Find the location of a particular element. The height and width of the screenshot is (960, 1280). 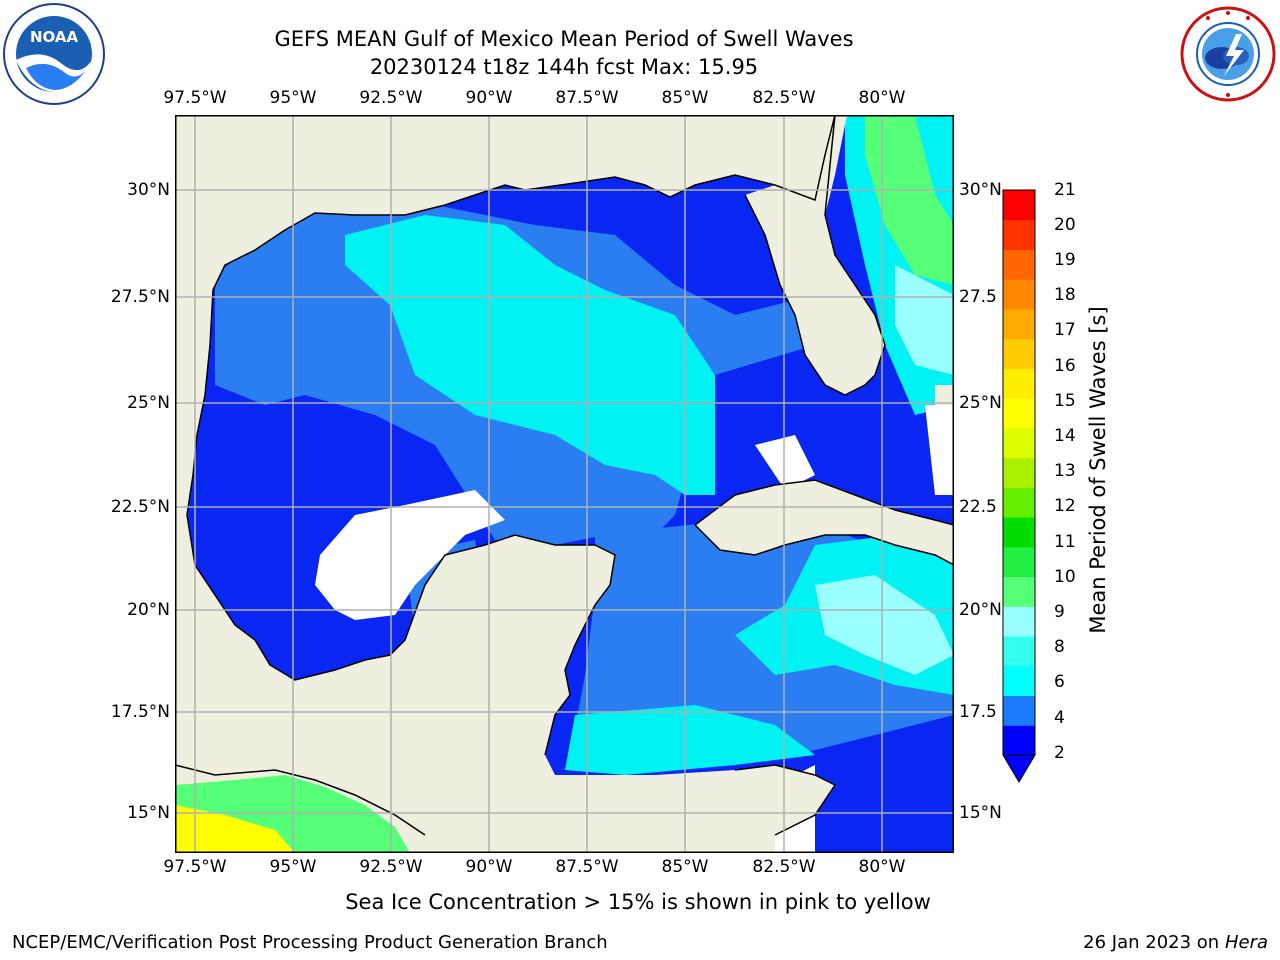

colorbar-tick: 11 is located at coordinates (1065, 542).